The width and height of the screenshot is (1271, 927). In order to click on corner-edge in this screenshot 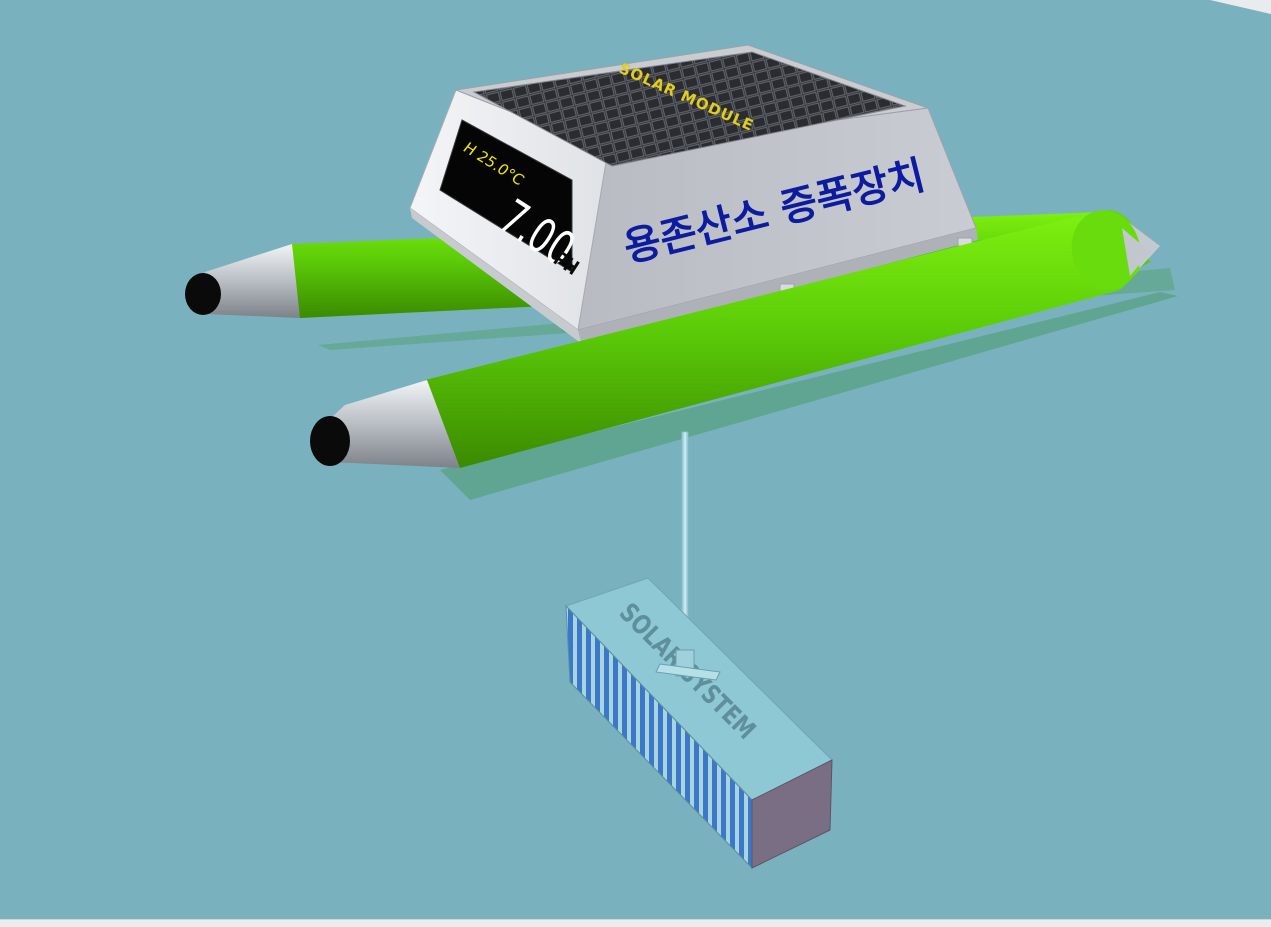, I will do `click(1240, 7)`.